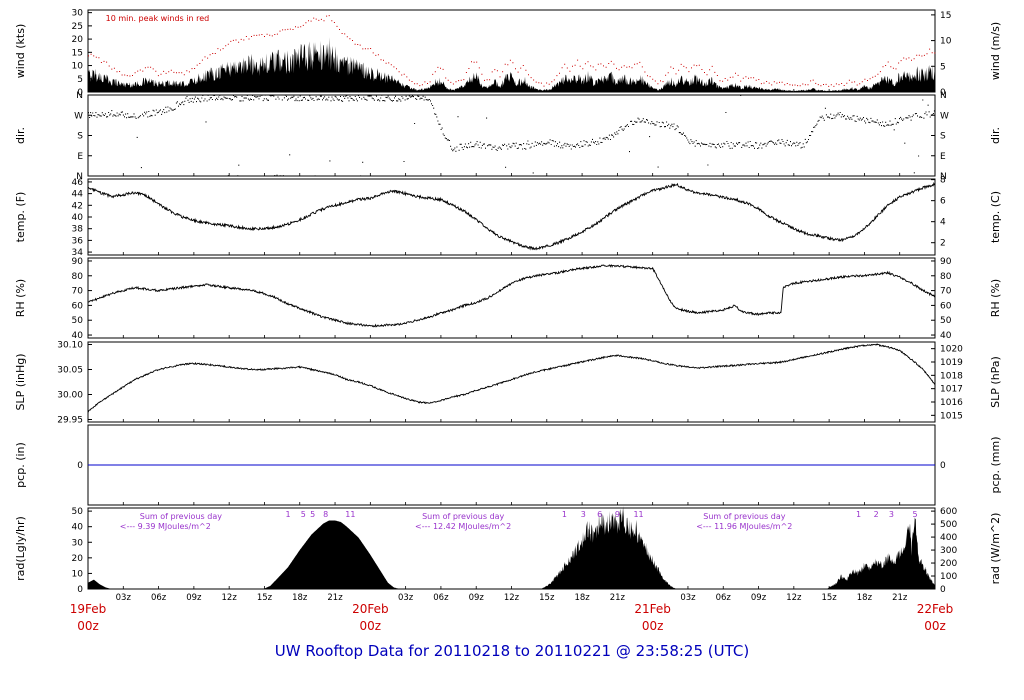 This screenshot has width=1024, height=700. Describe the element at coordinates (652, 609) in the screenshot. I see `day-label: 21Feb` at that location.